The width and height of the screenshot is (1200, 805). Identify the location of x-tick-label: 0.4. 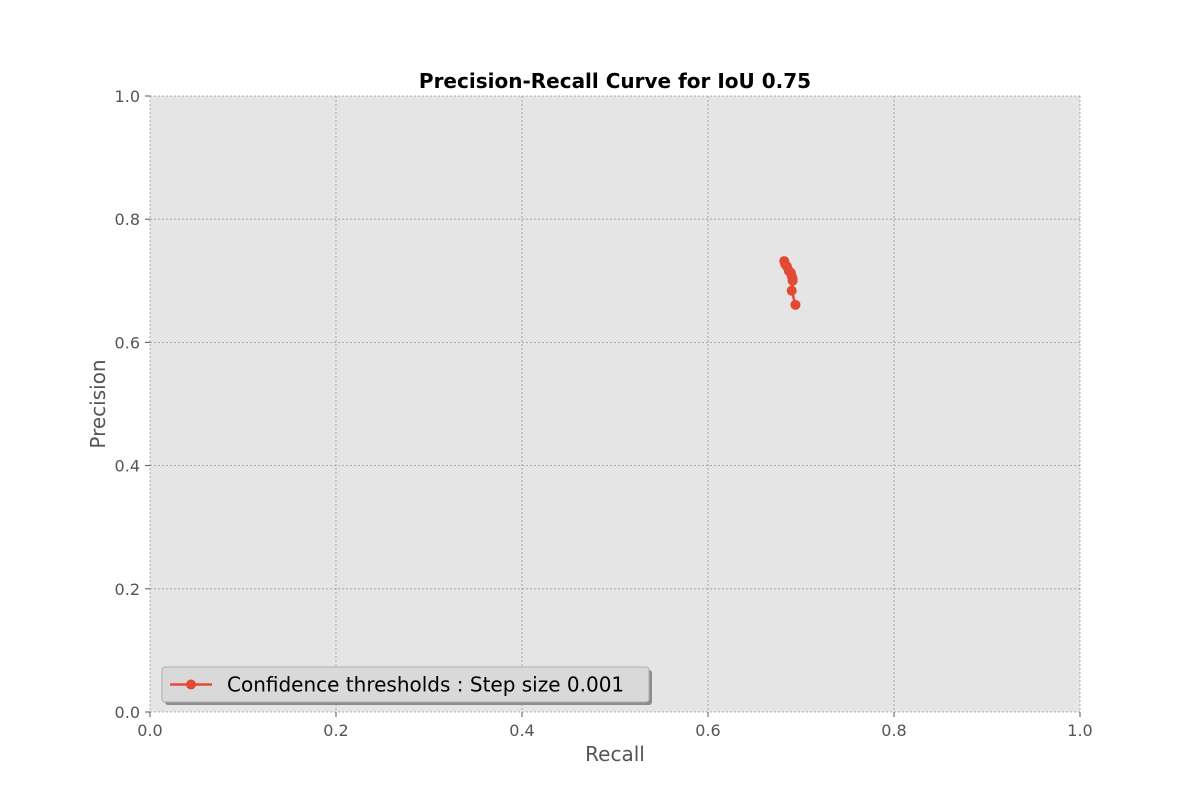
(521, 730).